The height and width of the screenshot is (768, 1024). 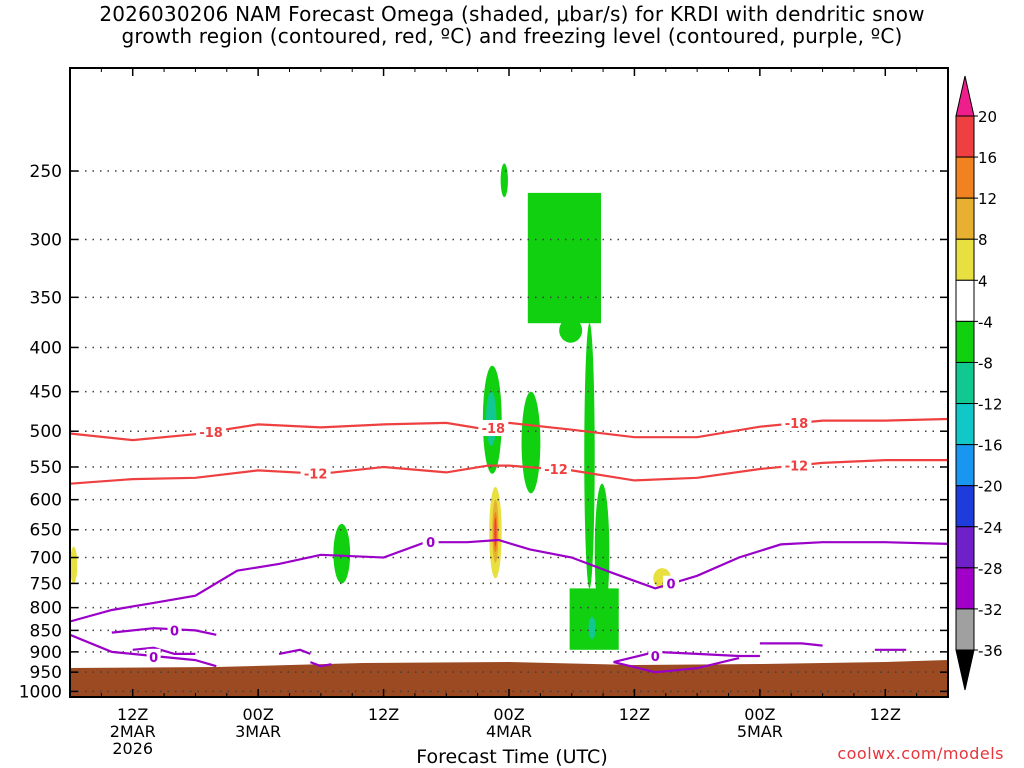 I want to click on y-tick-label-900: 900, so click(x=46, y=653).